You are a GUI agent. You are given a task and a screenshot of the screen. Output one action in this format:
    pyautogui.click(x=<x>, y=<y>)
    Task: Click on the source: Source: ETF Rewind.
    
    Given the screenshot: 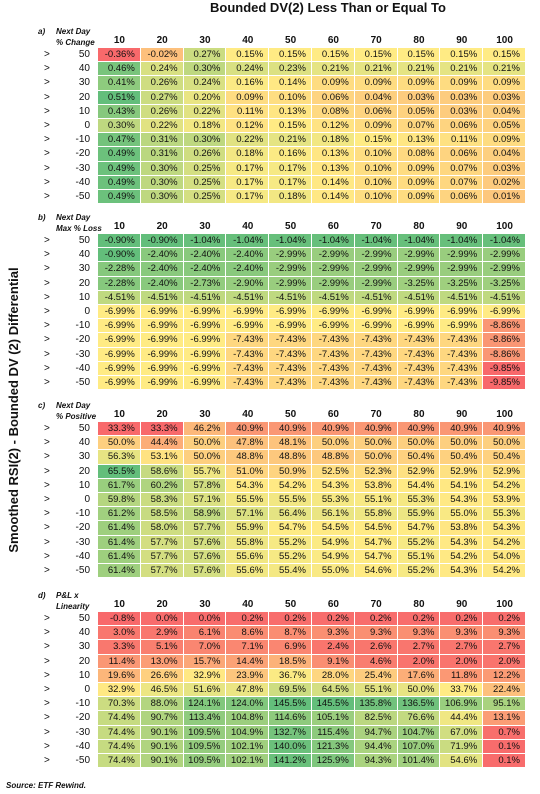 What is the action you would take?
    pyautogui.click(x=46, y=785)
    